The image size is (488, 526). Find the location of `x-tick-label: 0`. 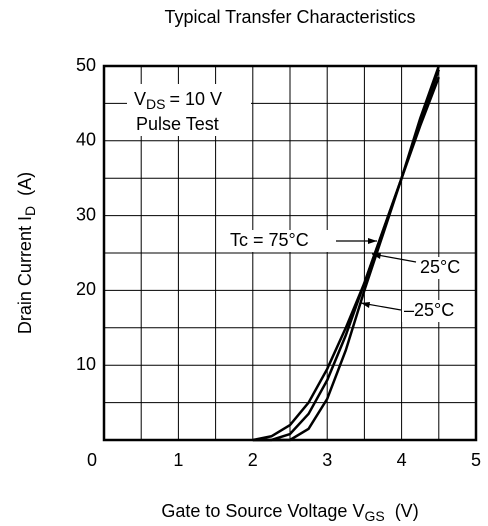

x-tick-label: 0 is located at coordinates (92, 460).